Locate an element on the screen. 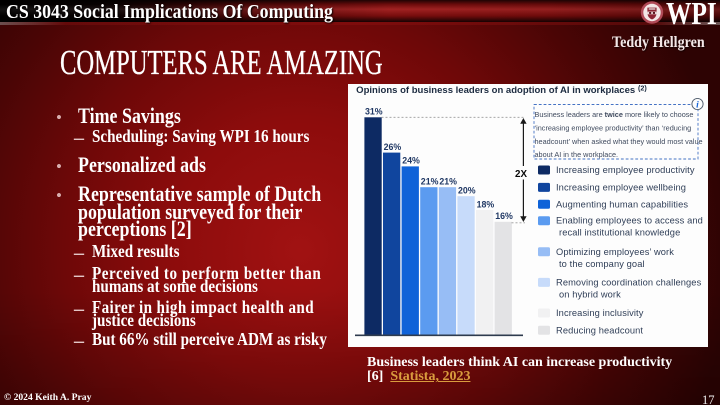 The image size is (720, 405). svg-text: i is located at coordinates (697, 105).